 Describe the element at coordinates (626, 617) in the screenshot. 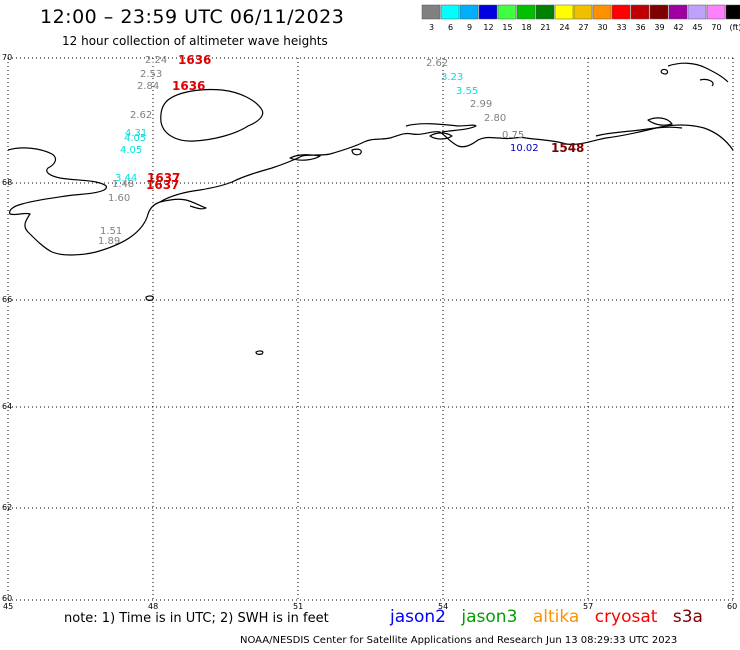

I see `satellite-cryosat: cryosat` at that location.